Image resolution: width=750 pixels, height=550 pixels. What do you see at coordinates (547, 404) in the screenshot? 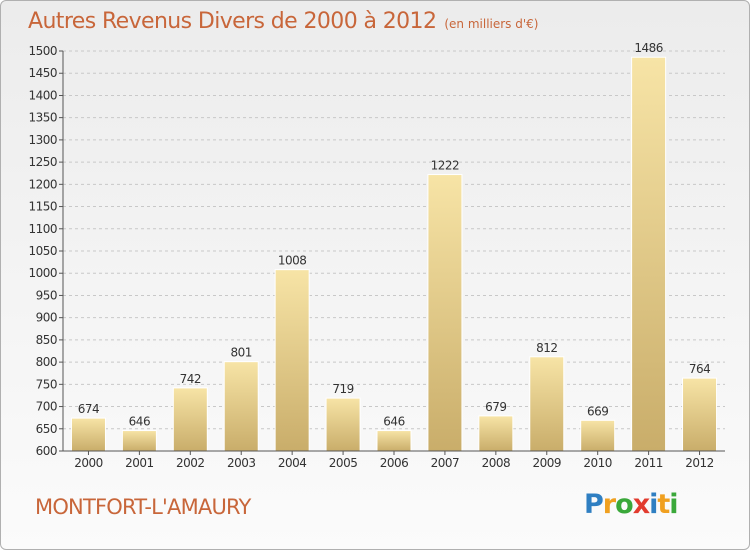
I see `bar-2009` at bounding box center [547, 404].